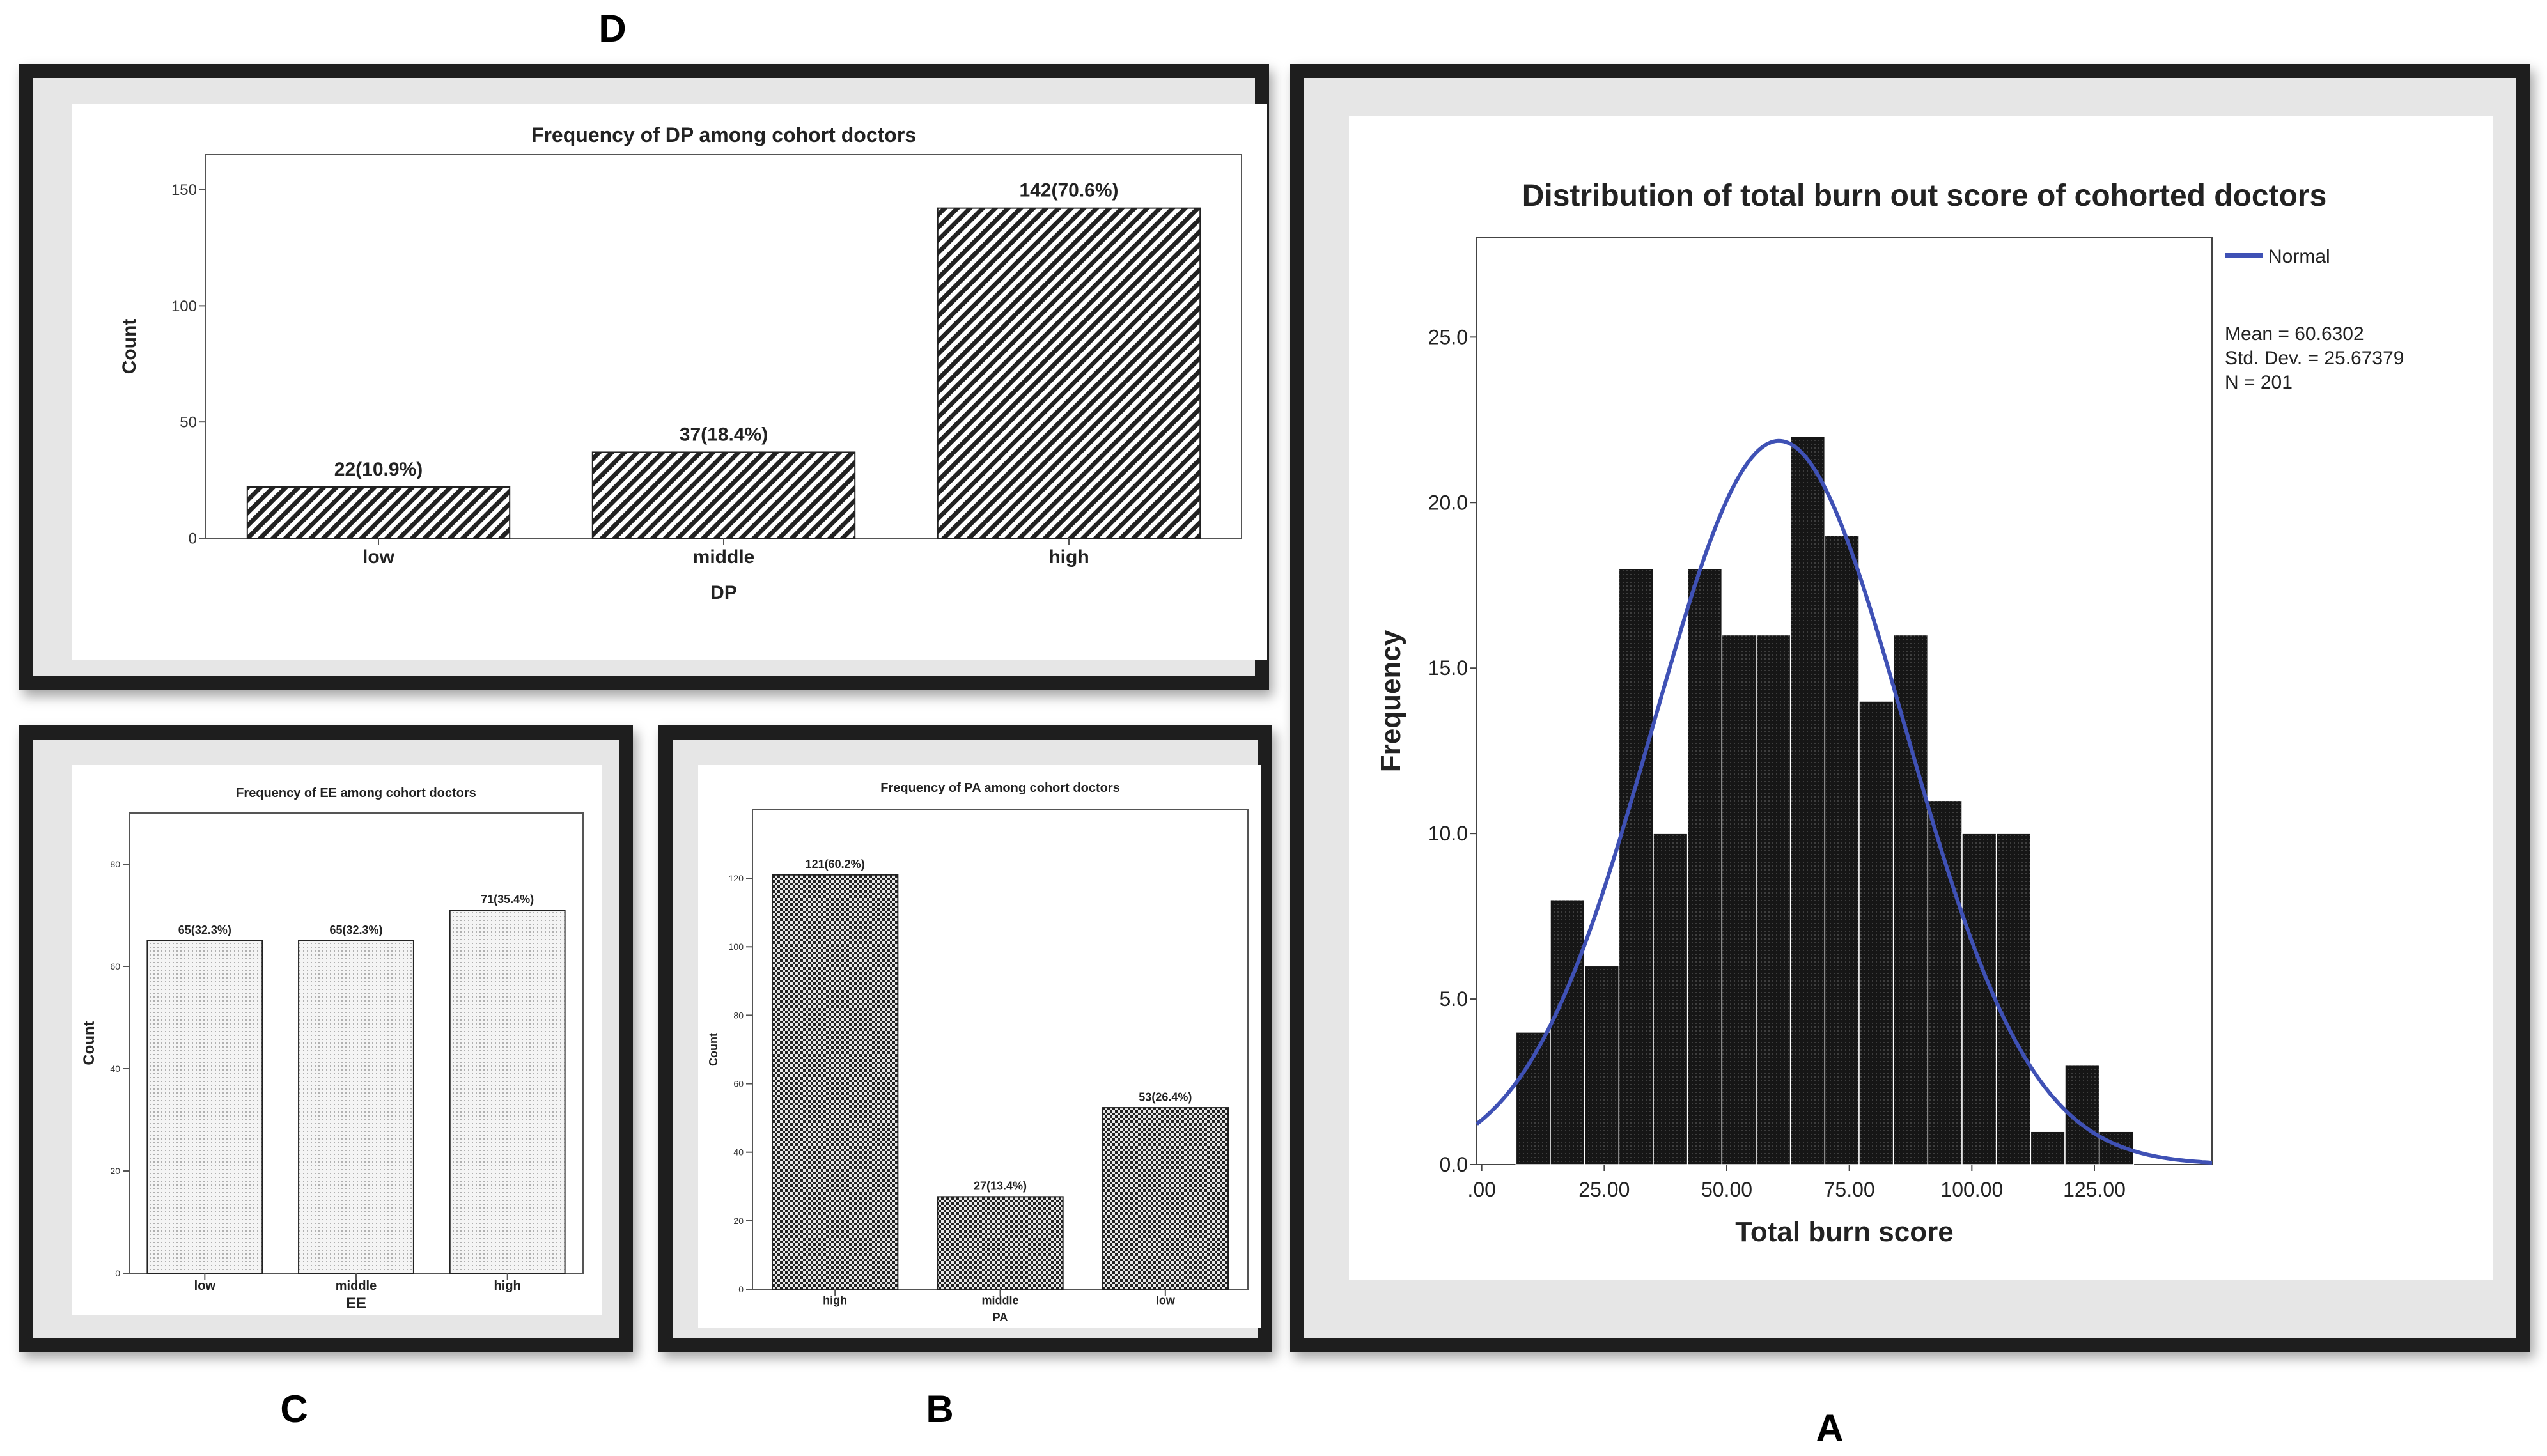  What do you see at coordinates (940, 1409) in the screenshot?
I see `panel-letter-b: B` at bounding box center [940, 1409].